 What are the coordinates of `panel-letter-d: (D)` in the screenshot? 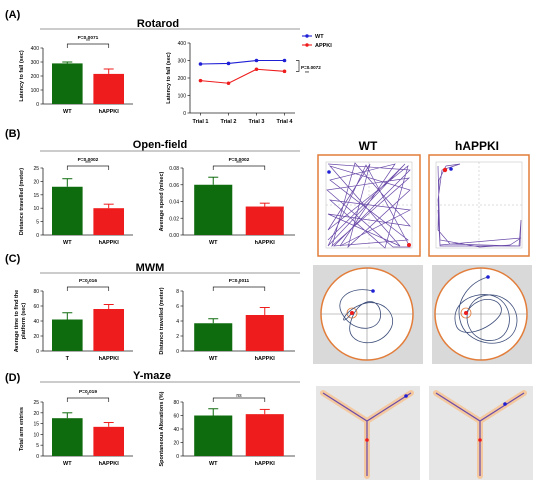 It's located at (13, 378).